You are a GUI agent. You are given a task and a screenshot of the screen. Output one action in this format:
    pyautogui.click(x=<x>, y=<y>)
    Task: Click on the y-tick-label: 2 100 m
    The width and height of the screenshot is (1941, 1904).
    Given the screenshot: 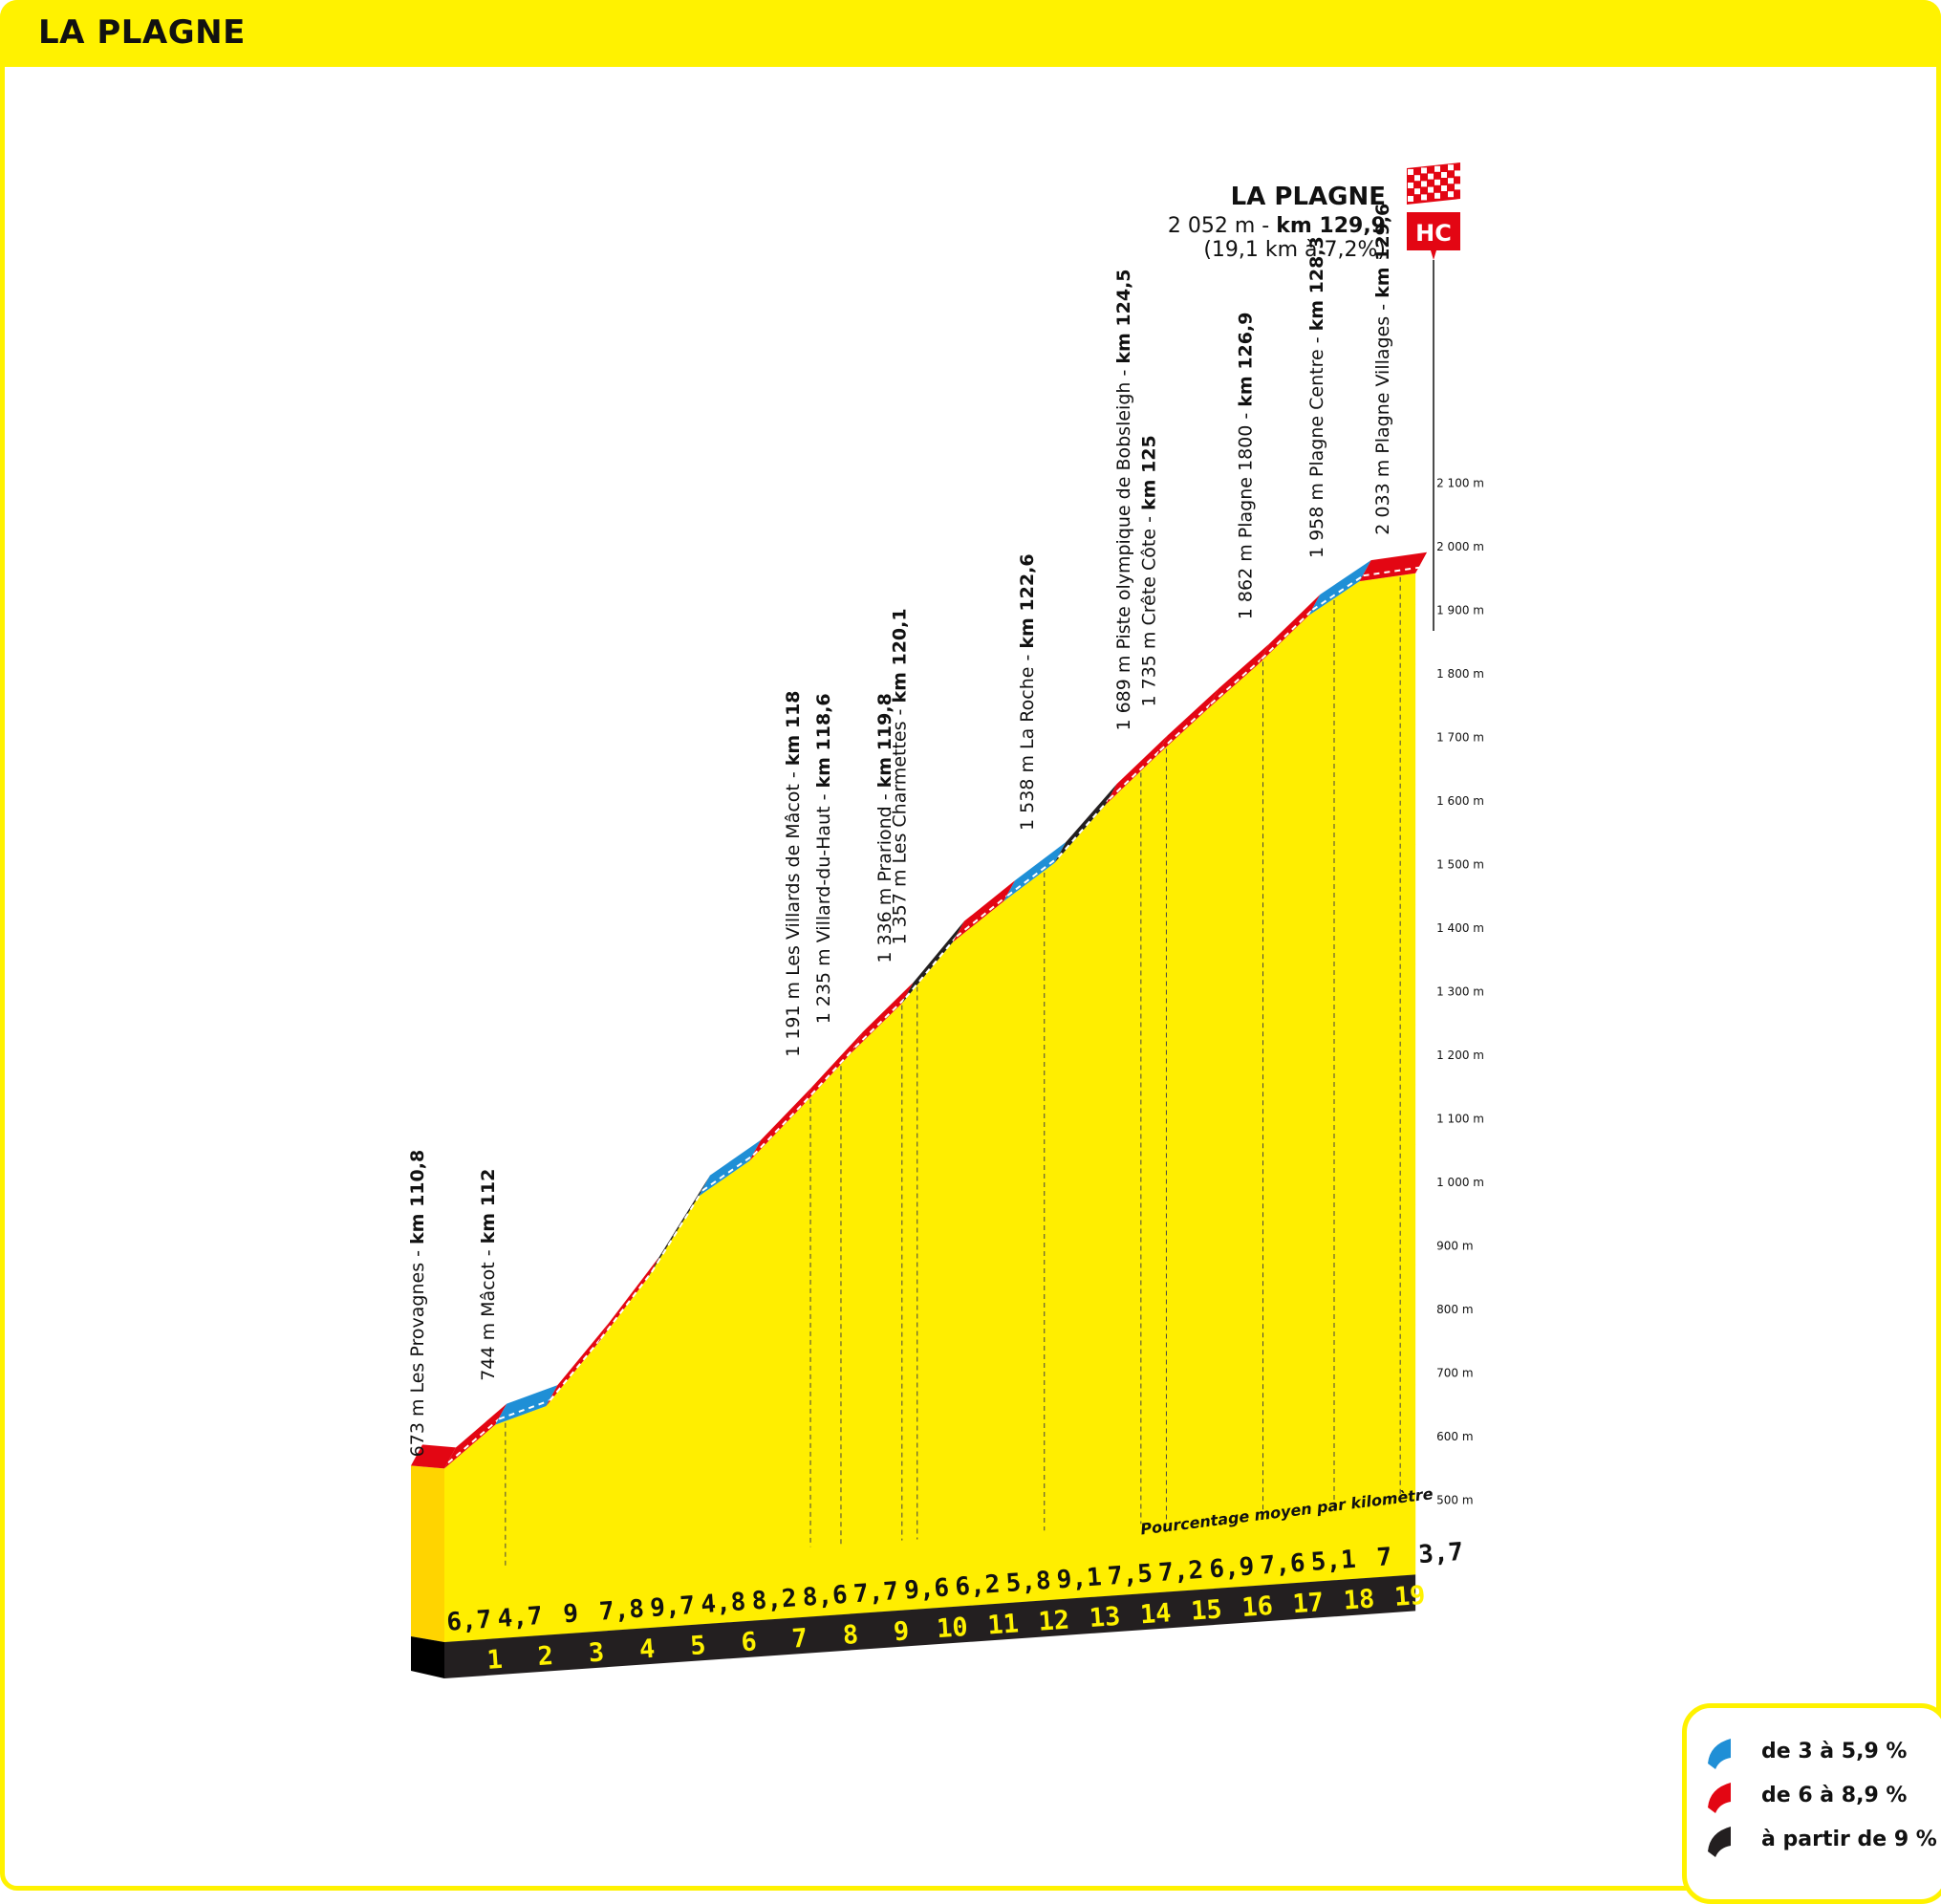 What is the action you would take?
    pyautogui.click(x=1460, y=483)
    